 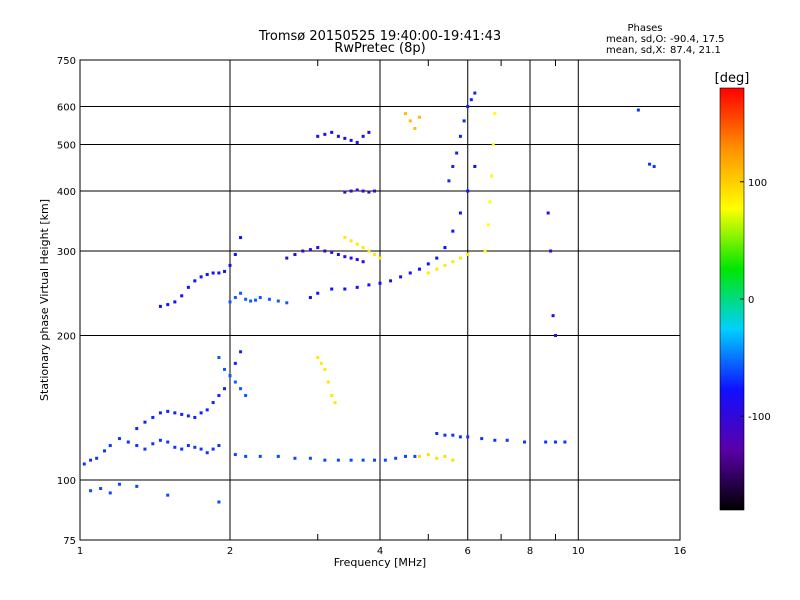 What do you see at coordinates (66, 252) in the screenshot?
I see `y-tick-label: 300` at bounding box center [66, 252].